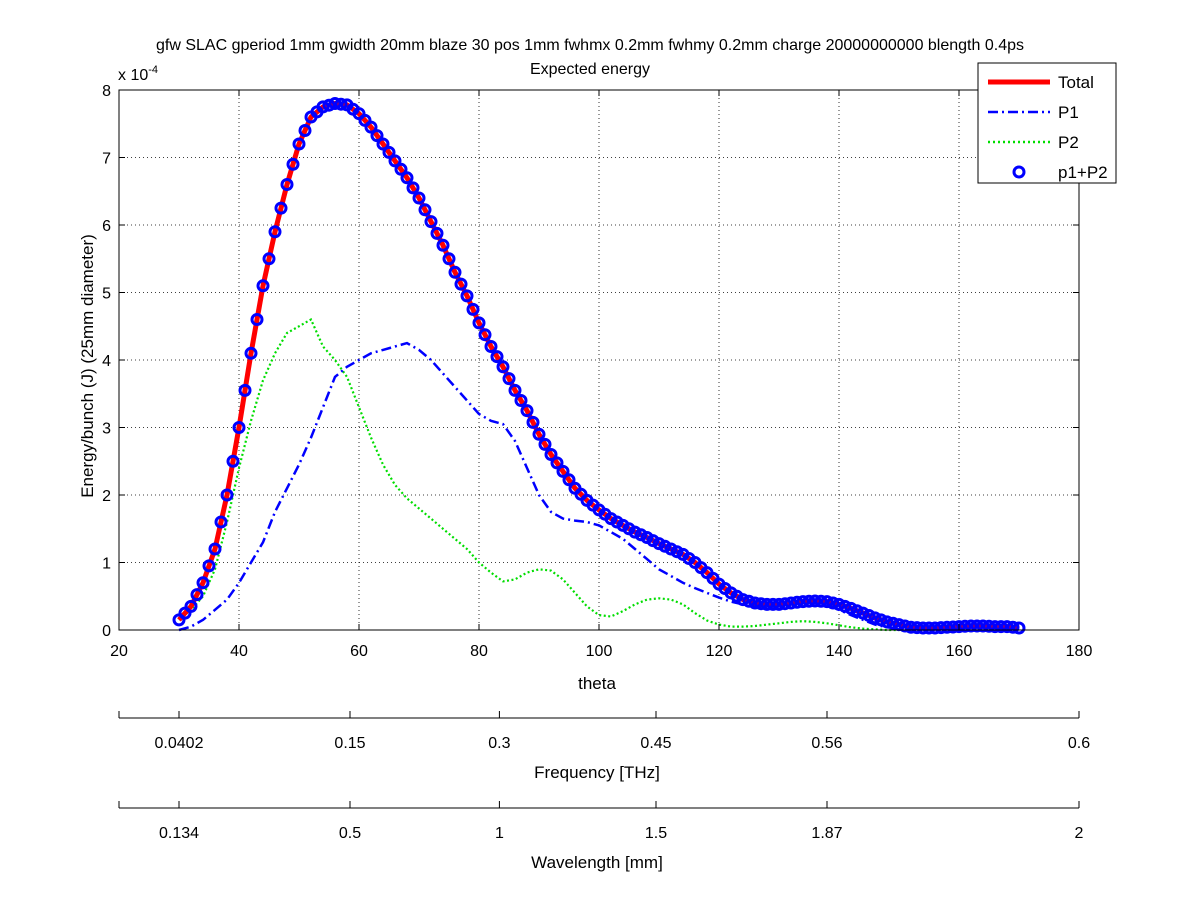  What do you see at coordinates (590, 69) in the screenshot?
I see `chart-subtitle: Expected energy` at bounding box center [590, 69].